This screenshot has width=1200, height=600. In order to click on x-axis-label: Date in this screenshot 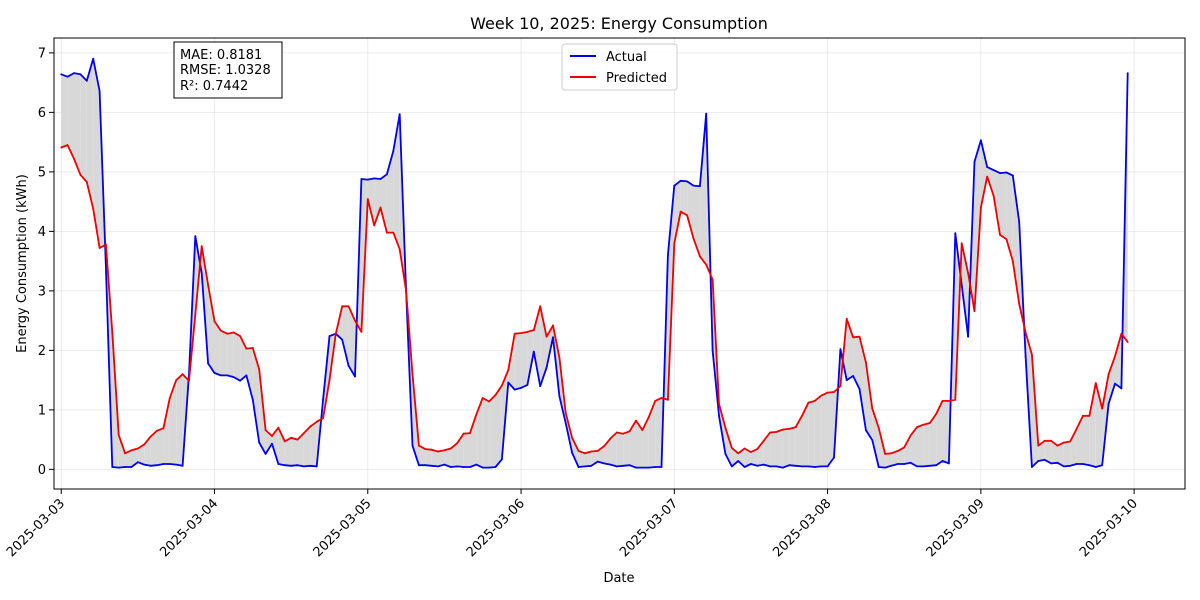, I will do `click(618, 578)`.